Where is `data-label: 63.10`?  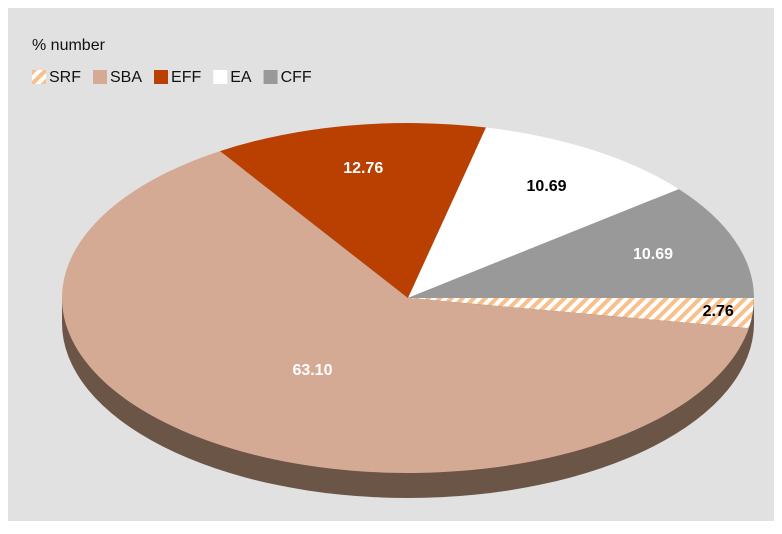
data-label: 63.10 is located at coordinates (312, 370).